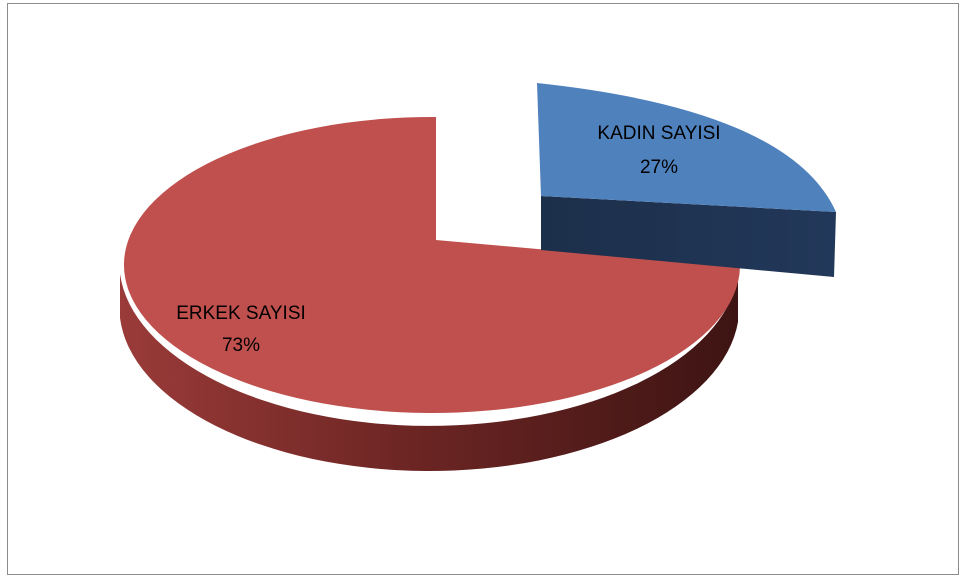 The image size is (961, 578). What do you see at coordinates (658, 133) in the screenshot?
I see `slice-label-kadin: KADIN SAYISI` at bounding box center [658, 133].